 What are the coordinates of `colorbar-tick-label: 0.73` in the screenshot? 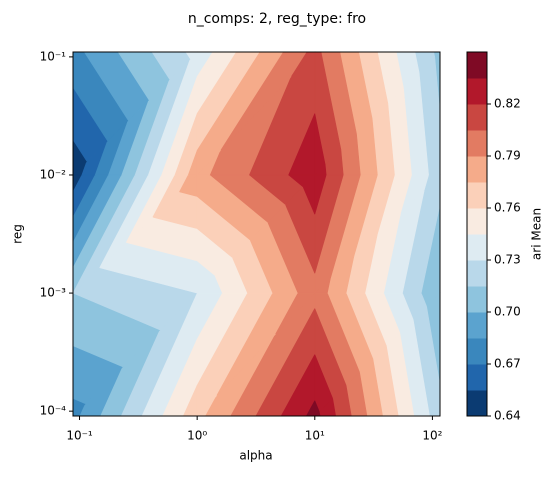 It's located at (507, 260).